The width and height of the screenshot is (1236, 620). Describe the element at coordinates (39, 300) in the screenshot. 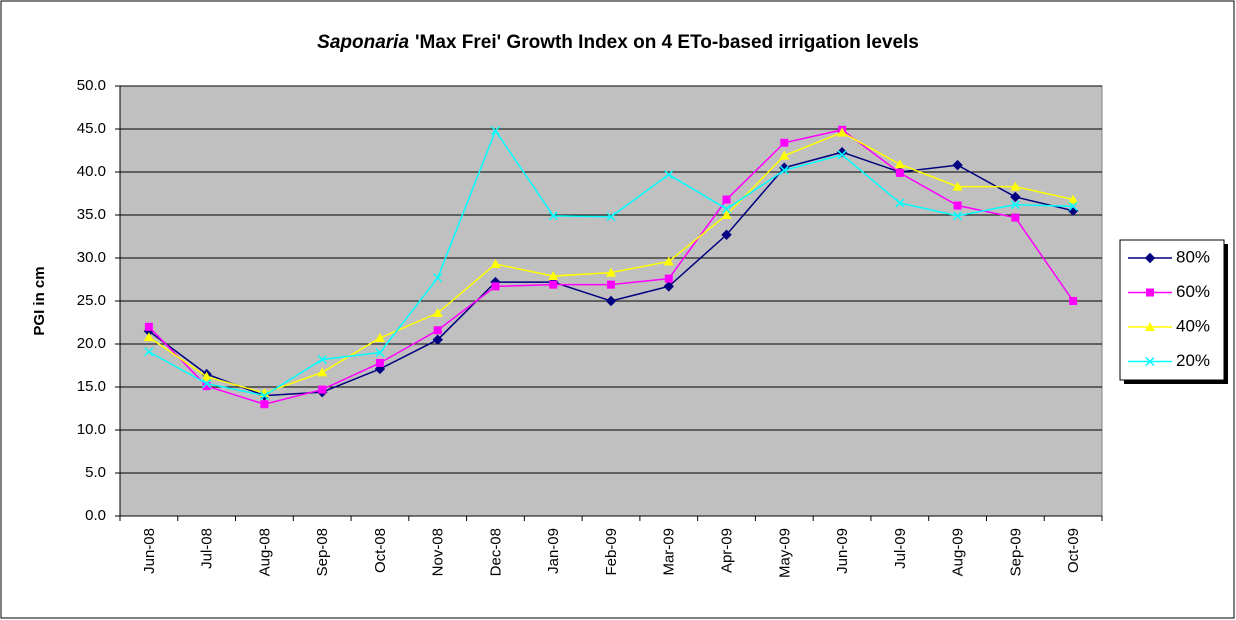

I see `y-axis-label: PGI in cm` at that location.